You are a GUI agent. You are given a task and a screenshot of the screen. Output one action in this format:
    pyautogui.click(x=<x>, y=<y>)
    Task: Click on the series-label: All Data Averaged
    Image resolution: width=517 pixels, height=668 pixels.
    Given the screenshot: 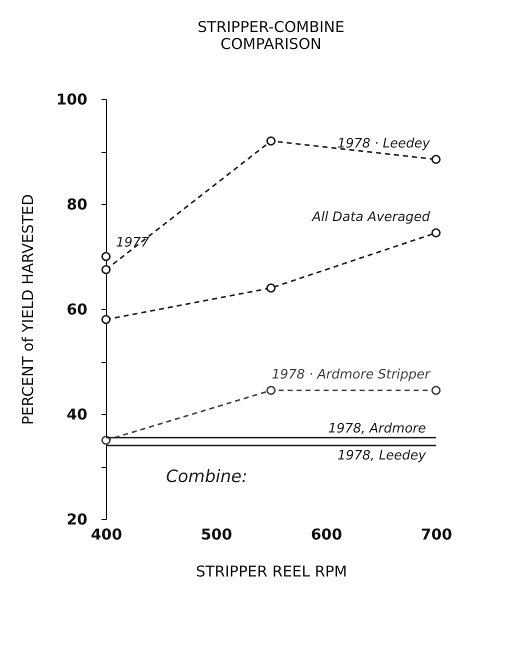 What is the action you would take?
    pyautogui.click(x=371, y=217)
    